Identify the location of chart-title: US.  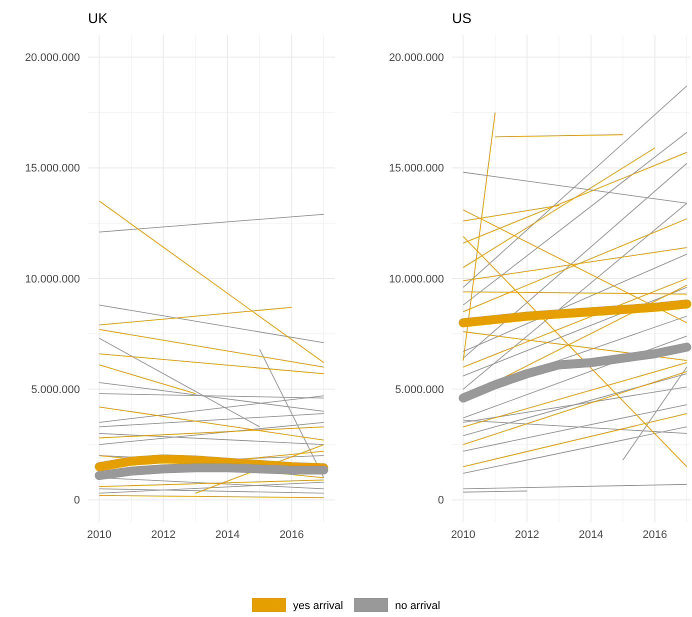
(462, 18).